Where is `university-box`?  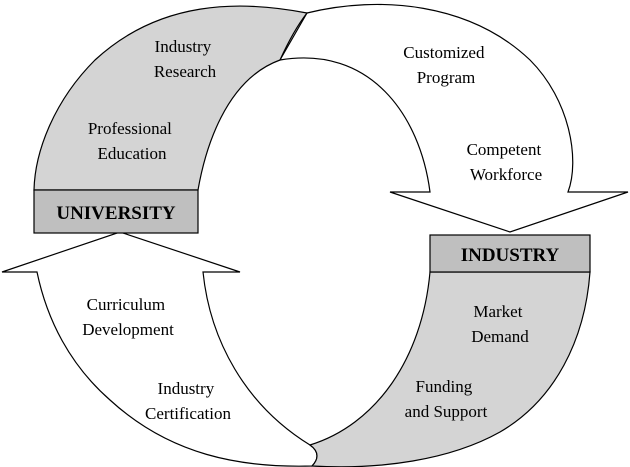
university-box is located at coordinates (116, 211).